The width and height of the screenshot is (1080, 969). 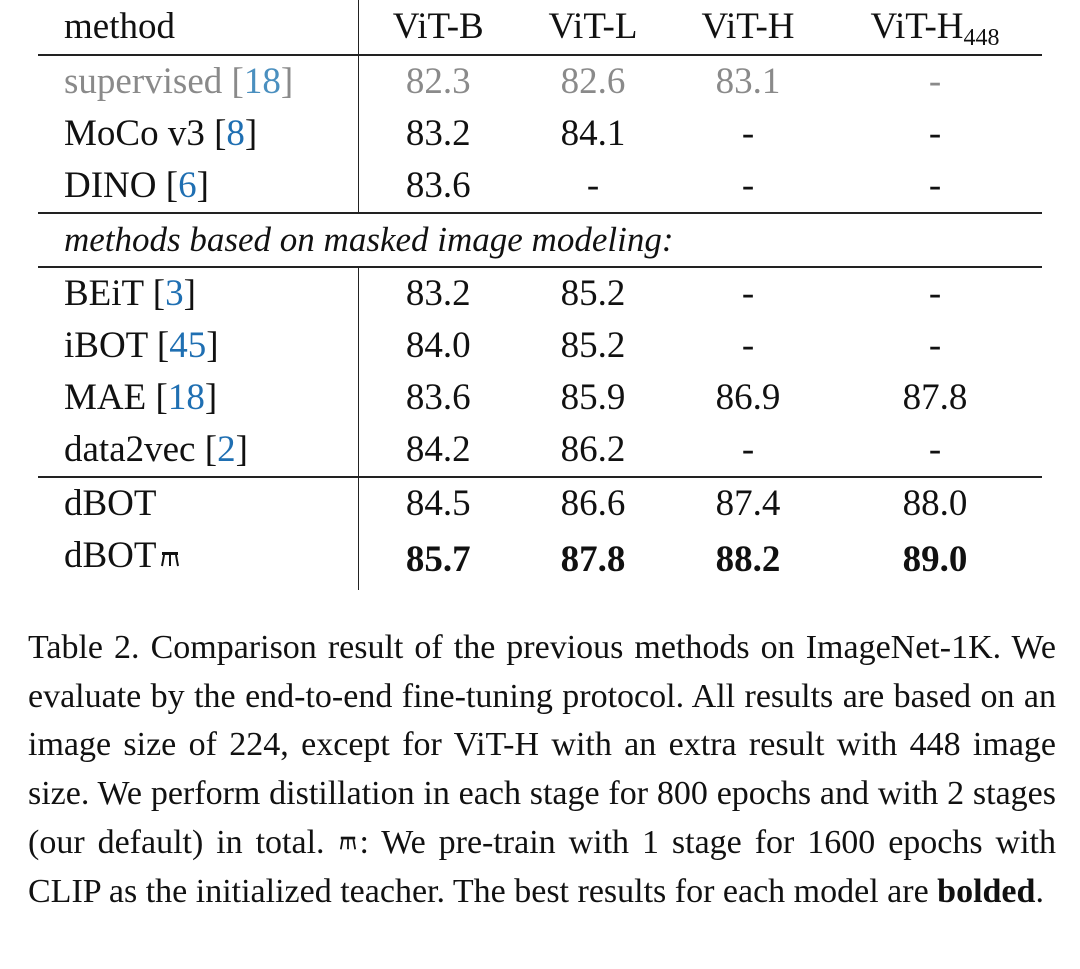 What do you see at coordinates (748, 503) in the screenshot?
I see `value-cell: 87.4` at bounding box center [748, 503].